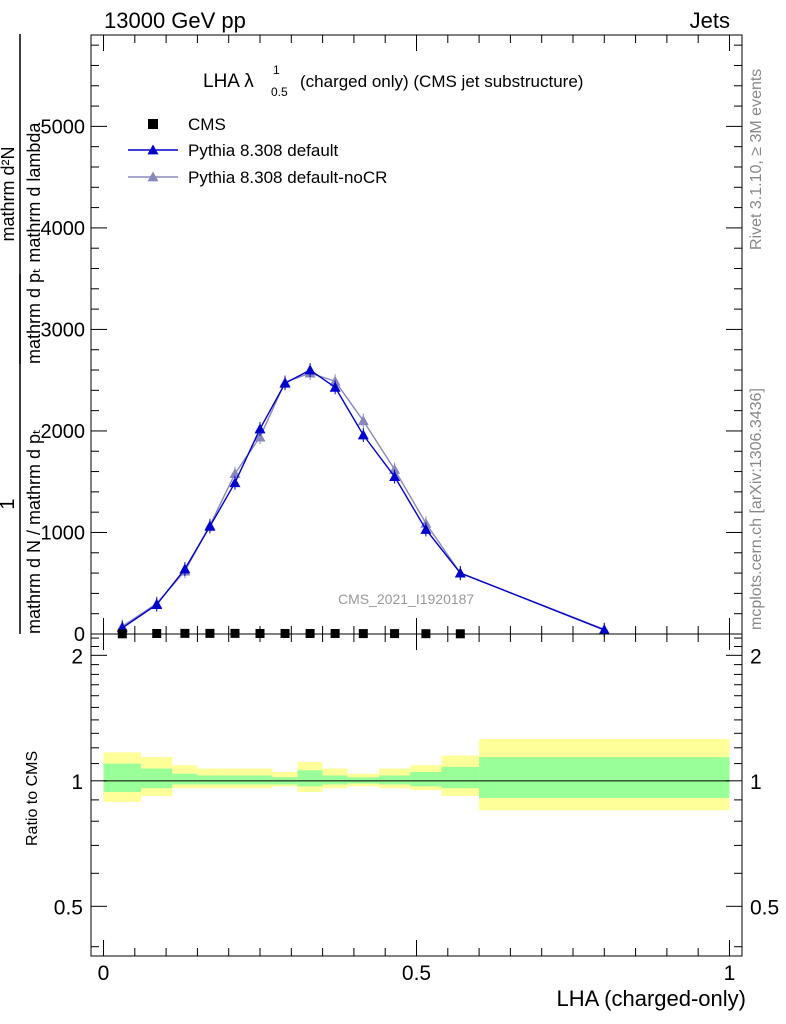  Describe the element at coordinates (406, 599) in the screenshot. I see `plot-watermark: CMS_2021_I1920187` at that location.